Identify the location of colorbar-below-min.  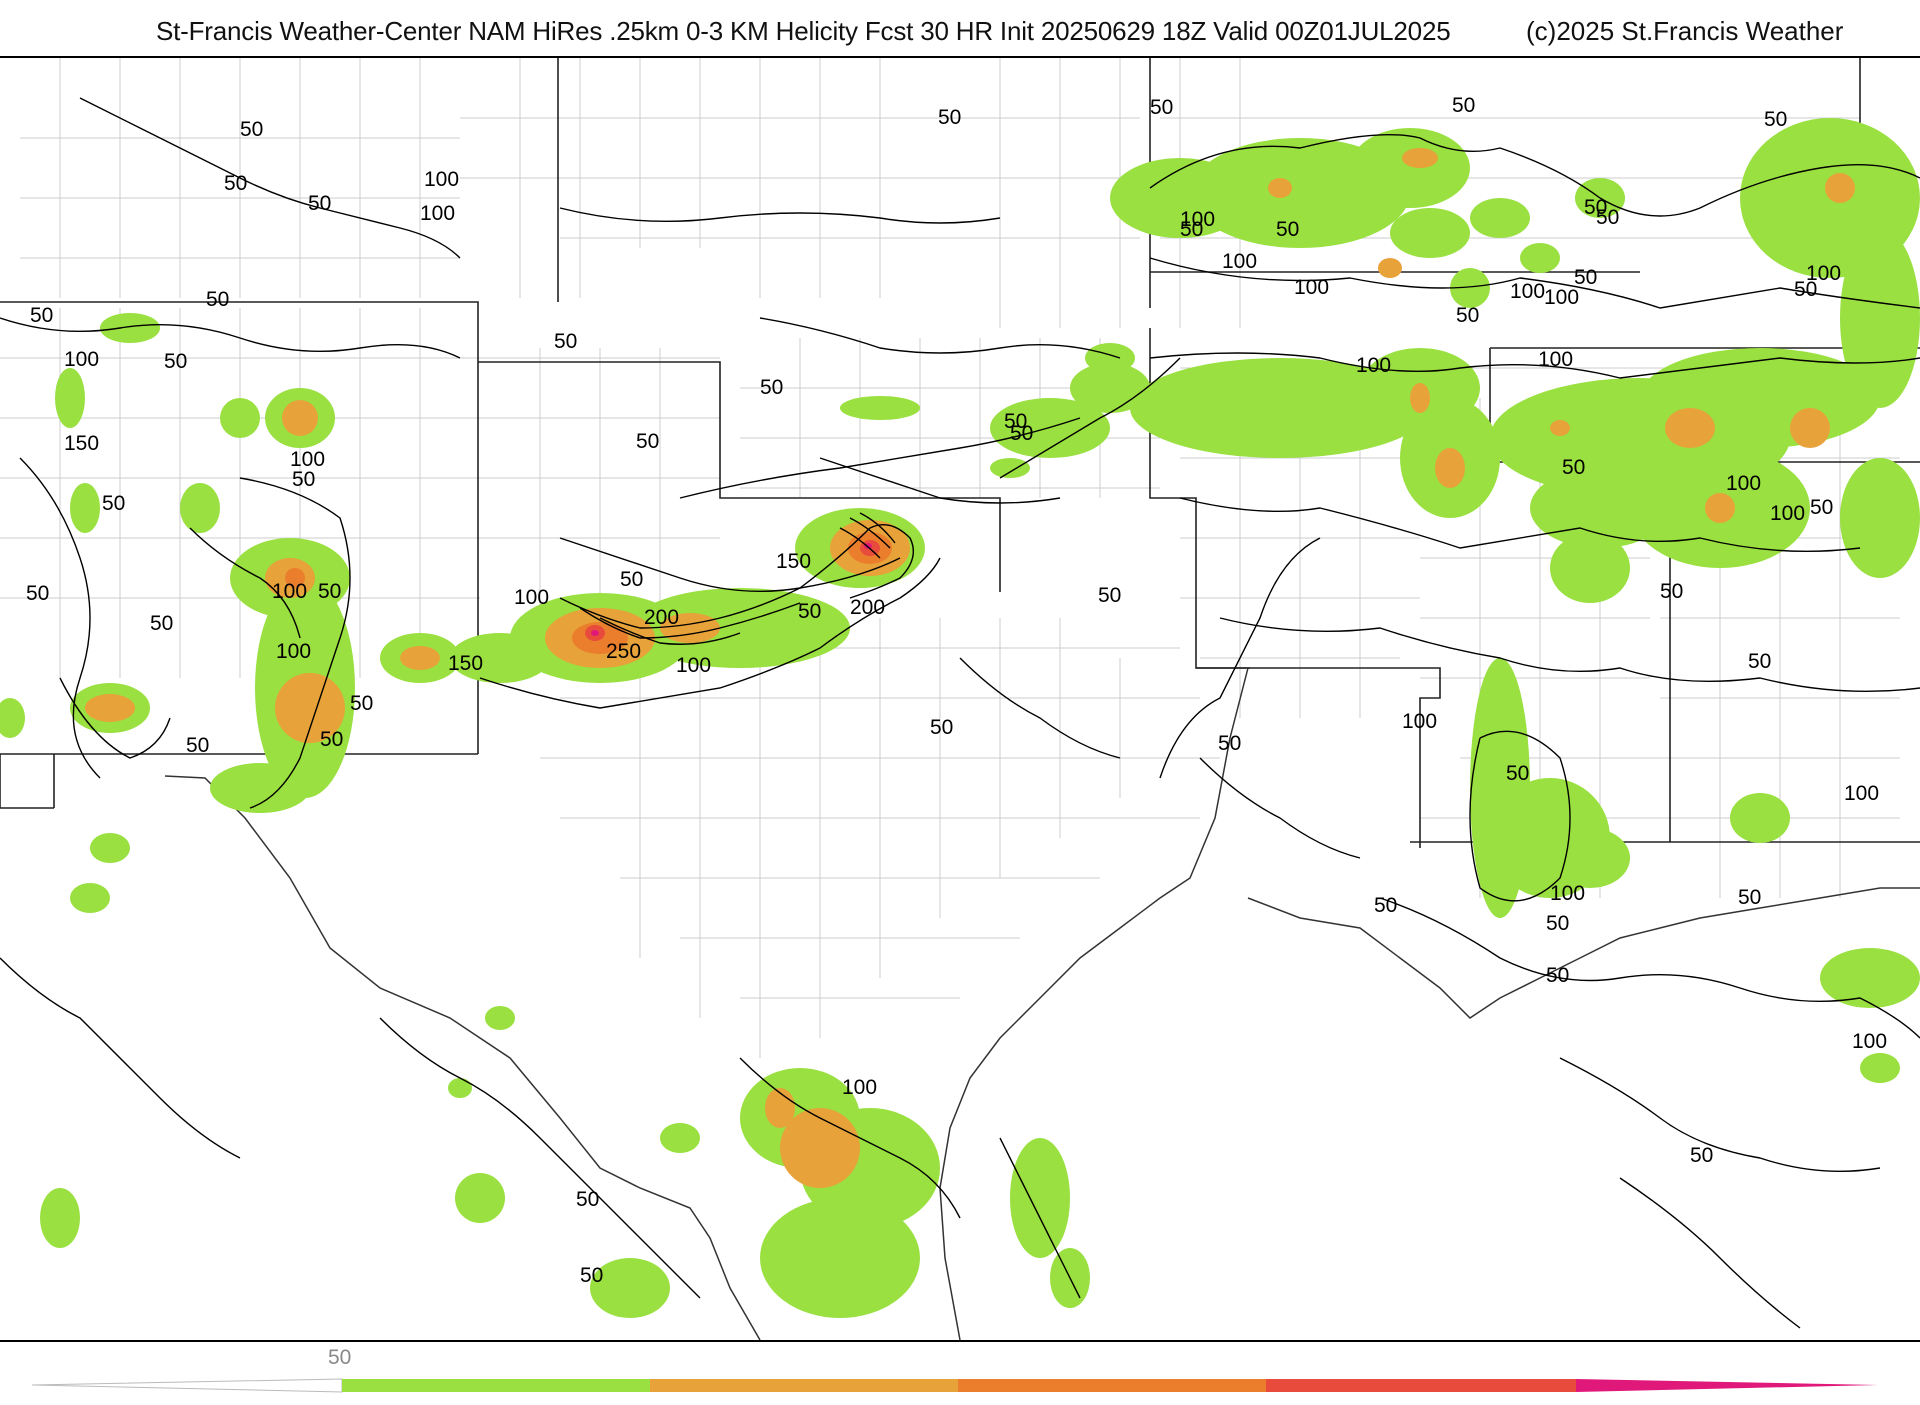
(187, 1385).